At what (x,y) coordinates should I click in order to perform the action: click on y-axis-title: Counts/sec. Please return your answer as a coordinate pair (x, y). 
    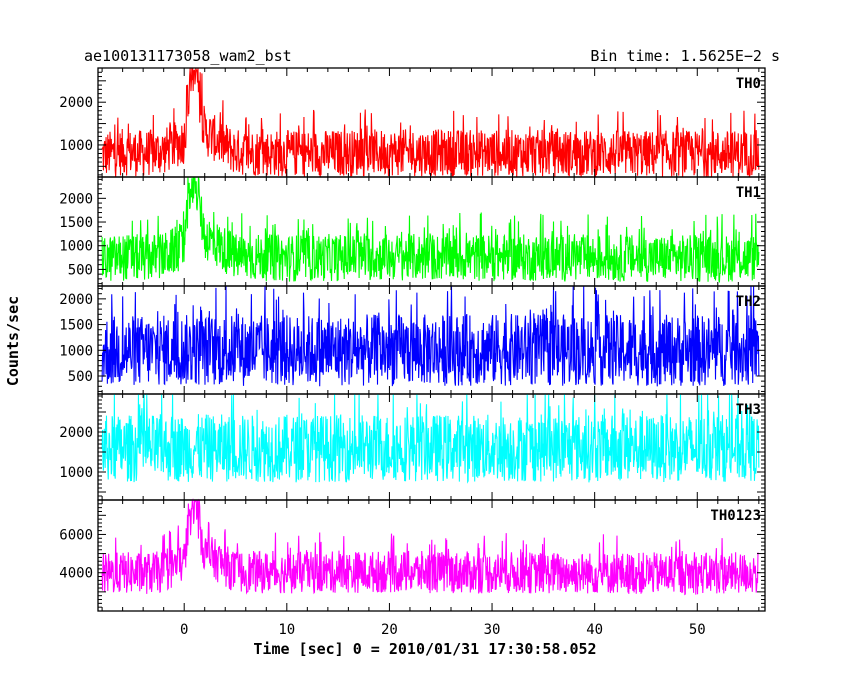
    Looking at the image, I should click on (13, 341).